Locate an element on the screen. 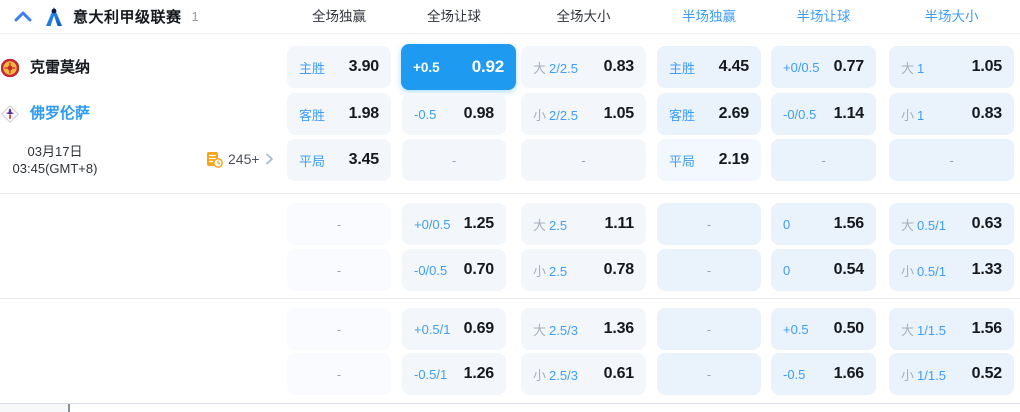  odds-label: 客胜 is located at coordinates (682, 115).